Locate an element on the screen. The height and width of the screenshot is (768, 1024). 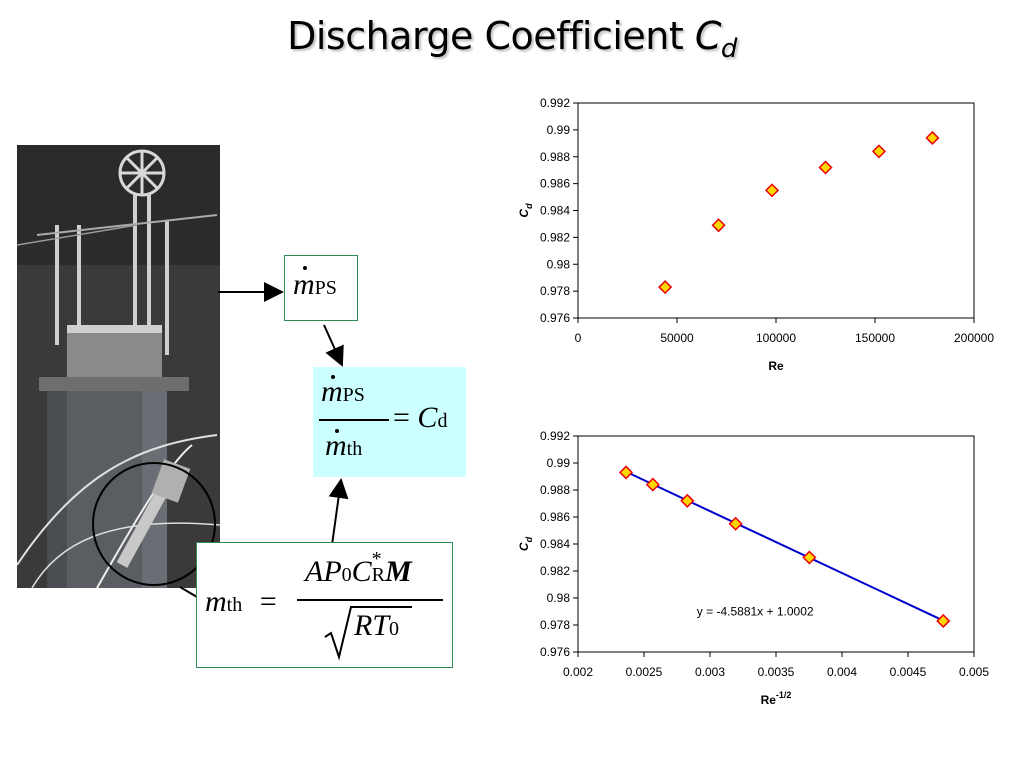
mth-mach-symbol: M is located at coordinates (398, 571).